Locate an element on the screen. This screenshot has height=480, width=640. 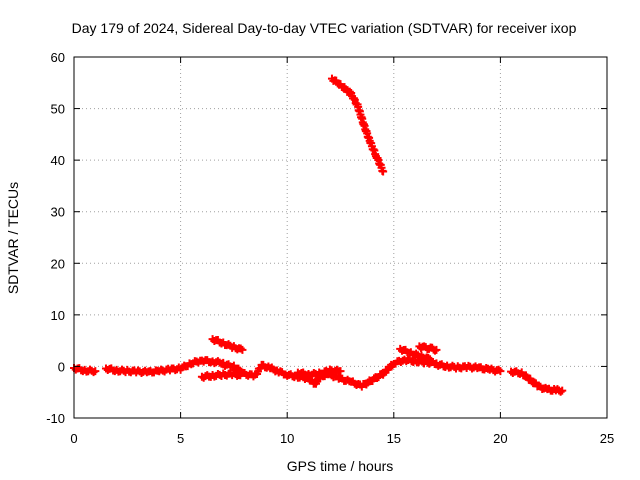
x-tick-label: 15 is located at coordinates (394, 438).